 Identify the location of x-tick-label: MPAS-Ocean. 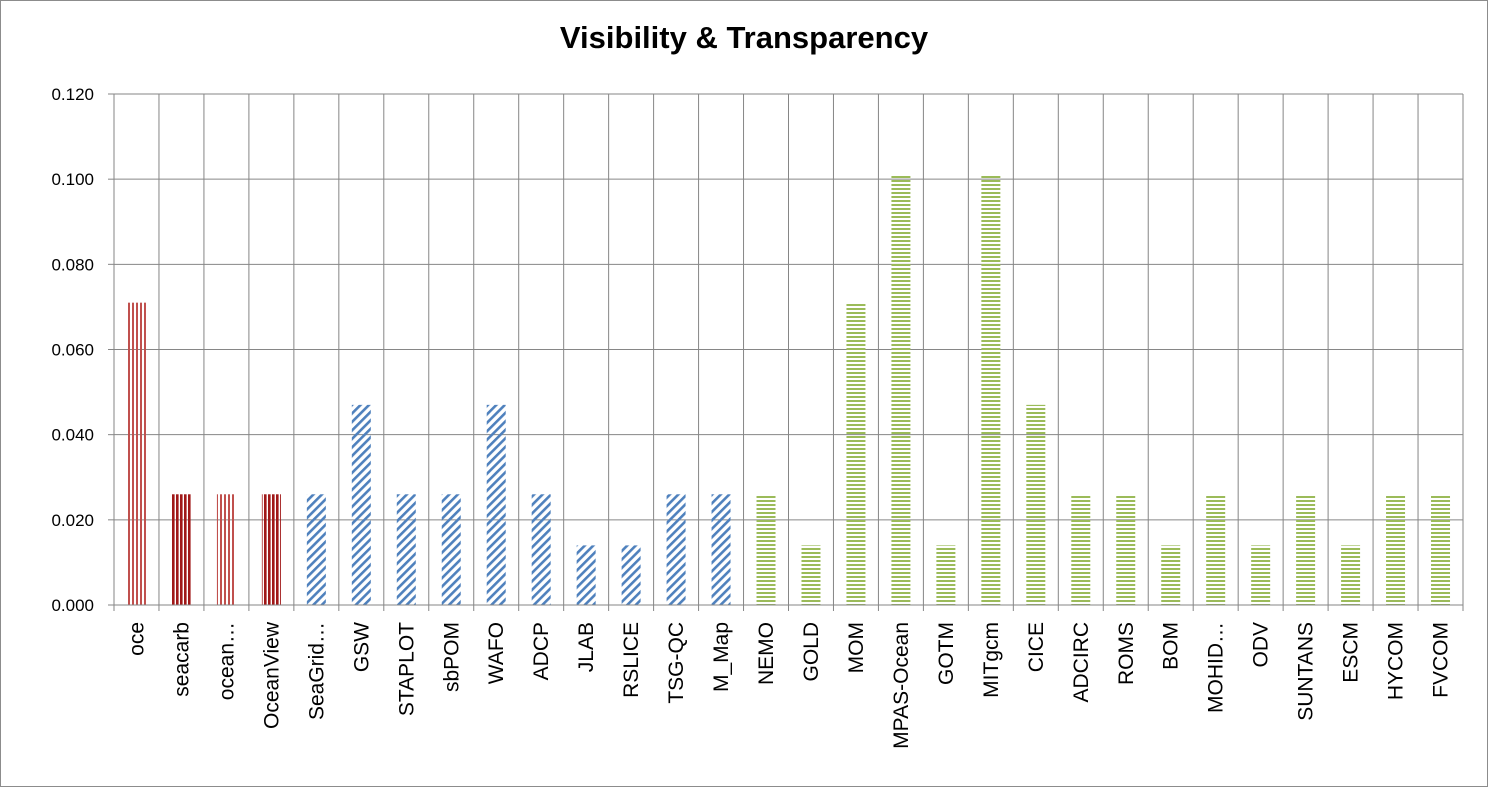
(901, 685).